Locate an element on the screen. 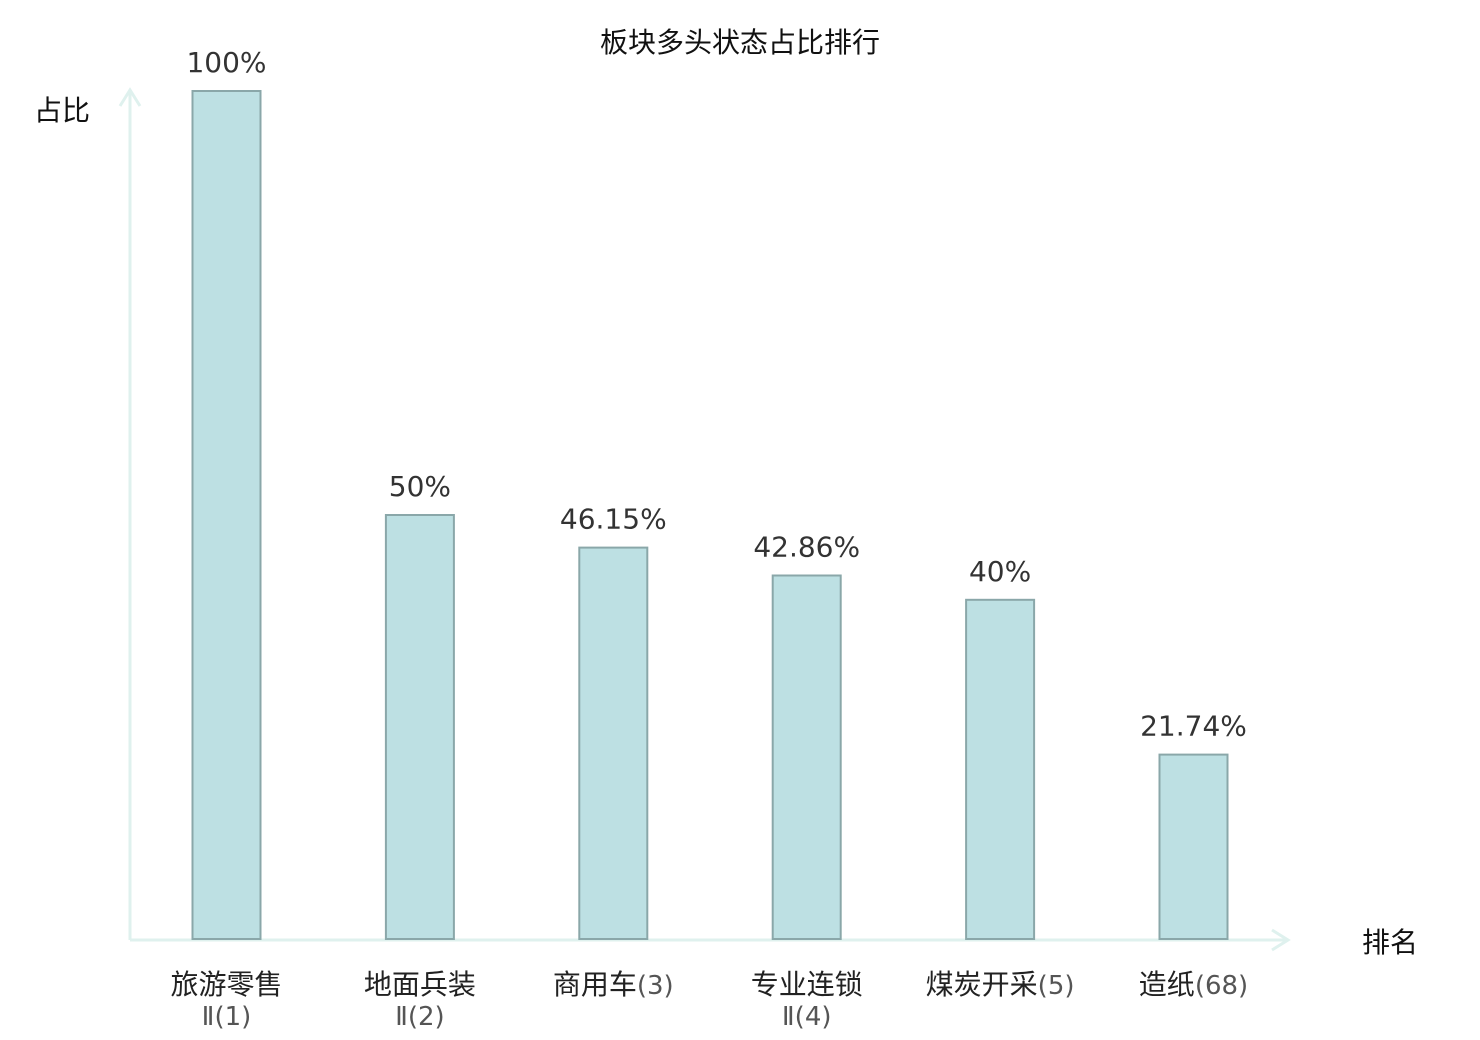  x-tick-rank-6: (68) is located at coordinates (1221, 986).